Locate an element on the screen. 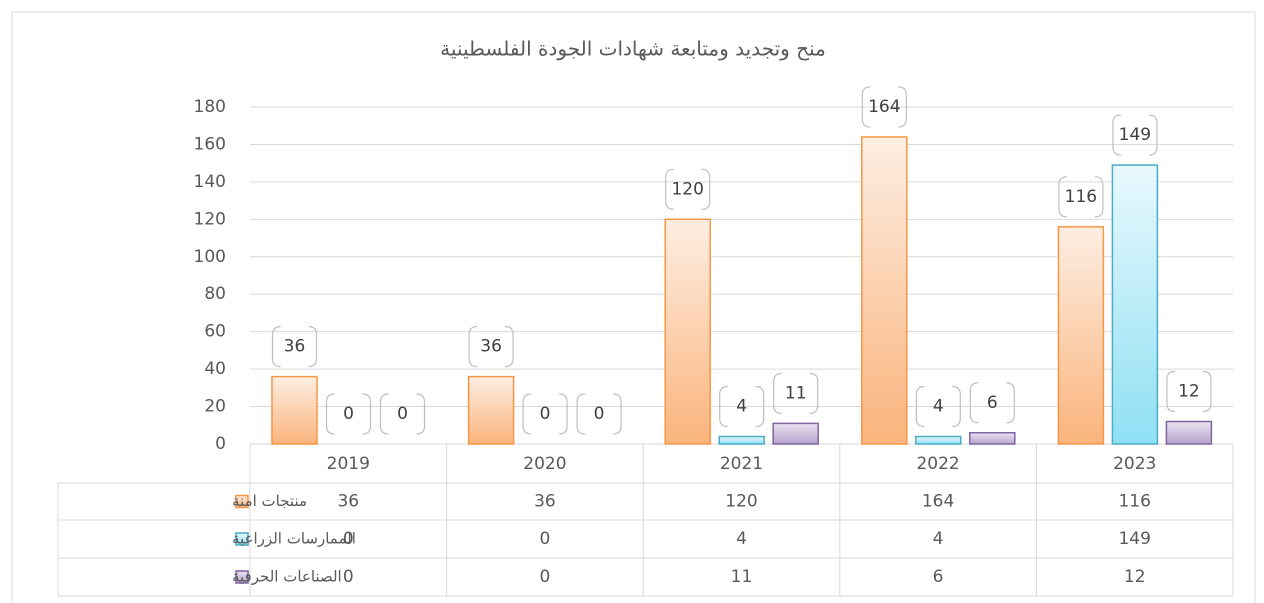  y-tick-label: 0 is located at coordinates (220, 444).